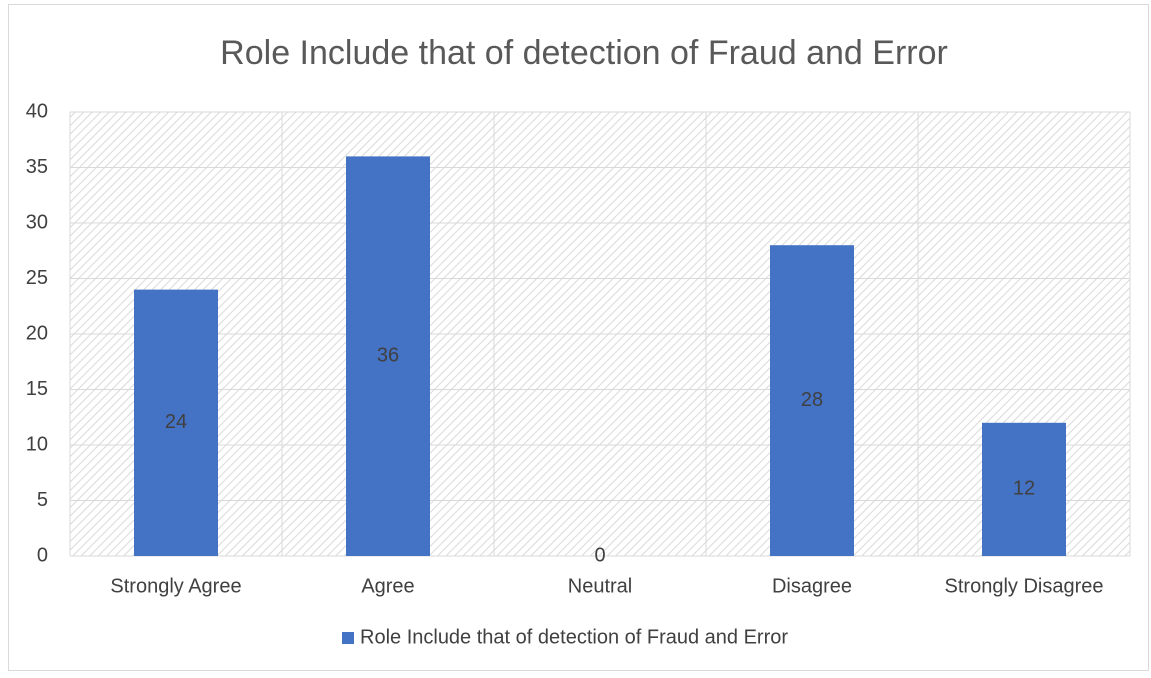  I want to click on x-tick-label: Disagree, so click(812, 586).